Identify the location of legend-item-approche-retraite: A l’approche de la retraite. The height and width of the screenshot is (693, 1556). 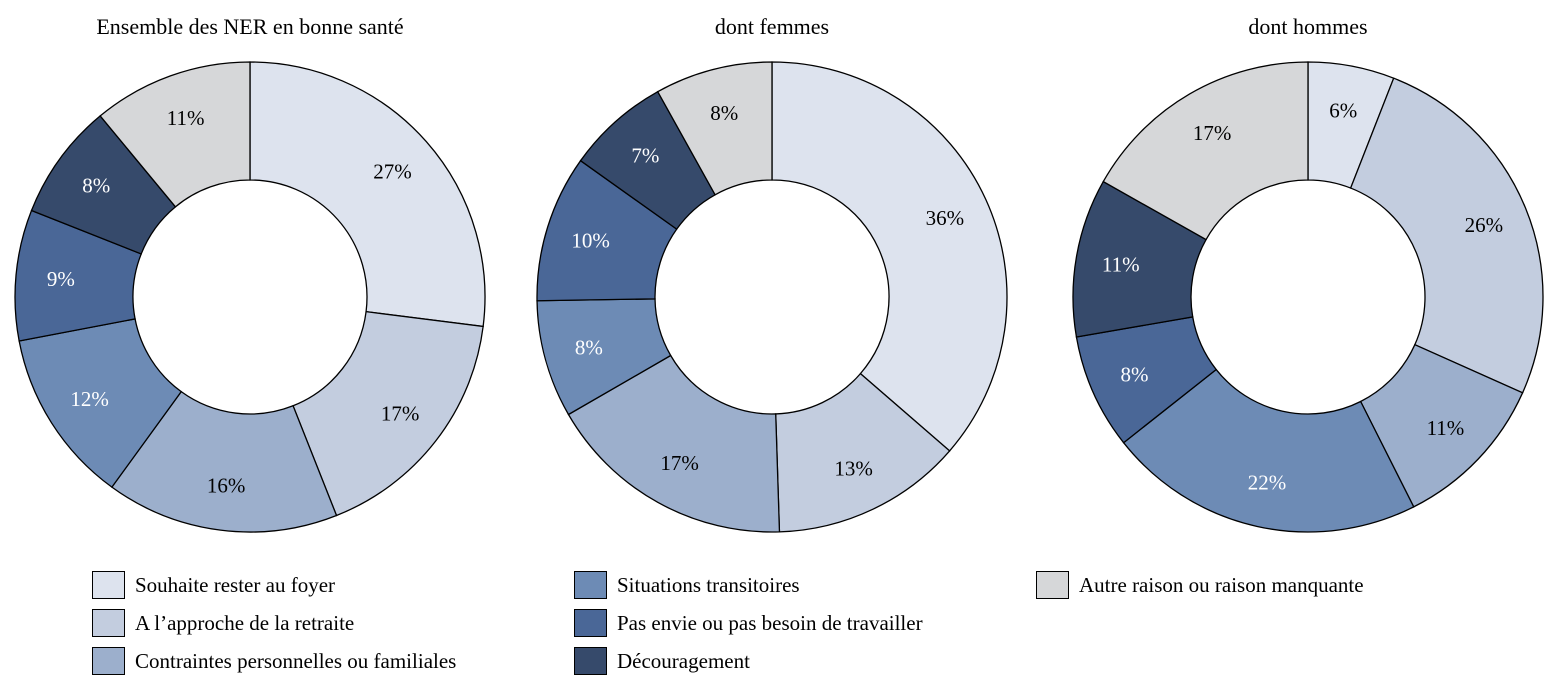
(223, 623).